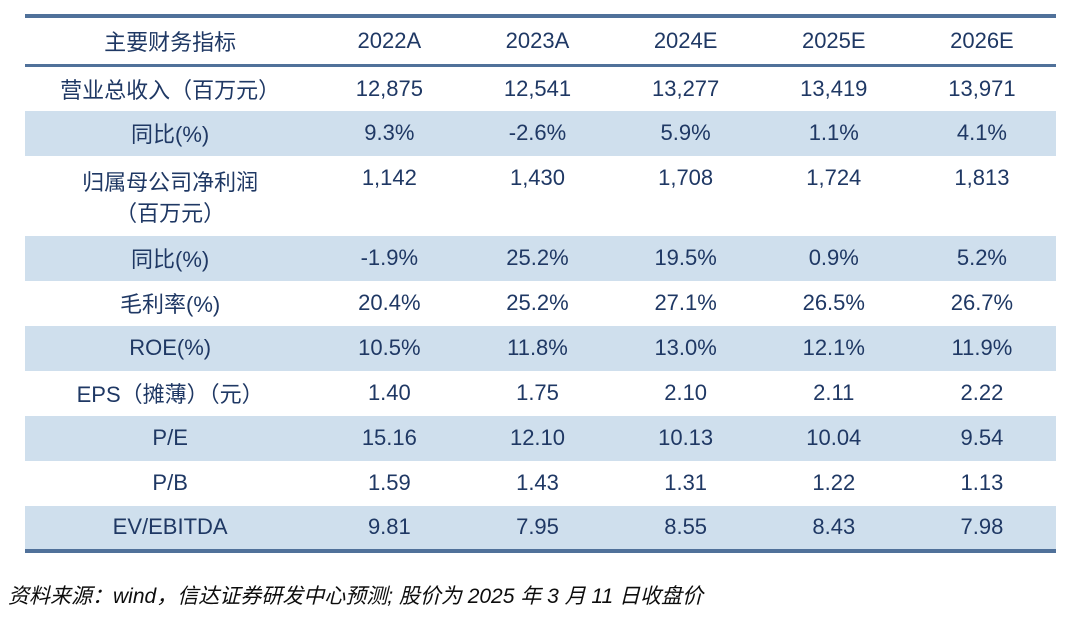 The image size is (1080, 617). Describe the element at coordinates (685, 529) in the screenshot. I see `cell-value: 8.55` at that location.